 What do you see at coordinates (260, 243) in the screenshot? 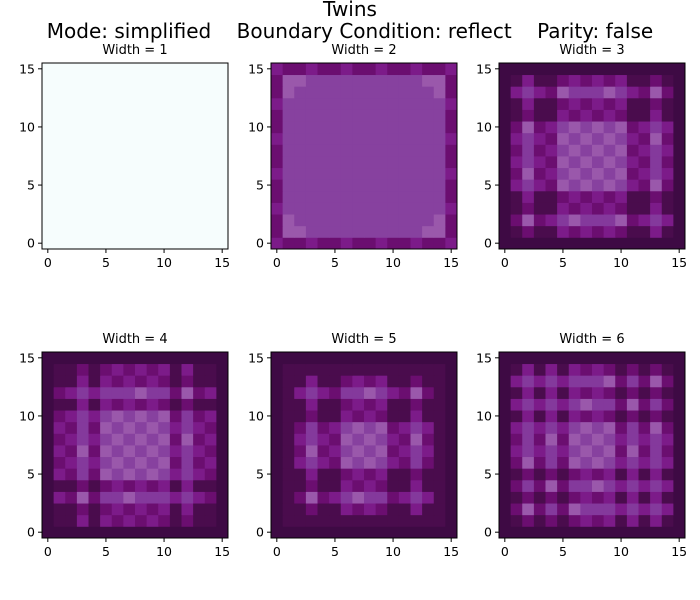
I see `y-tick-label: 0` at bounding box center [260, 243].